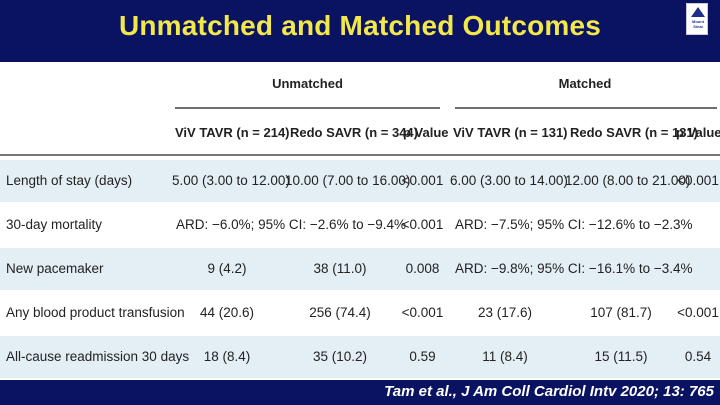  I want to click on header-rule, so click(360, 155).